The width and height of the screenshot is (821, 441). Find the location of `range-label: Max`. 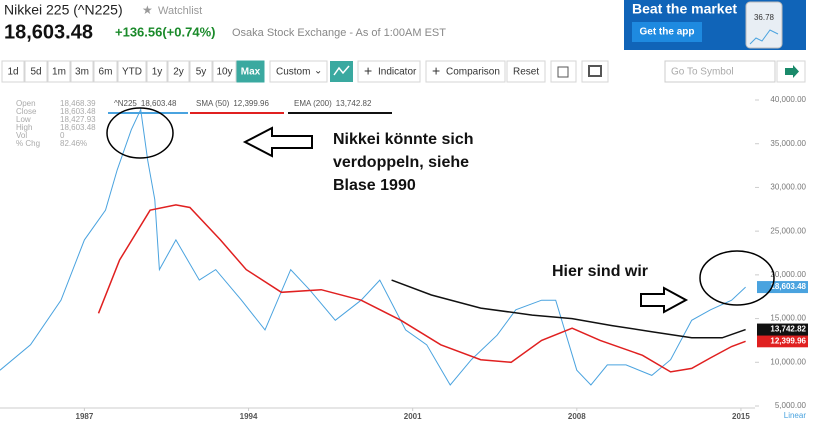

range-label: Max is located at coordinates (251, 72).